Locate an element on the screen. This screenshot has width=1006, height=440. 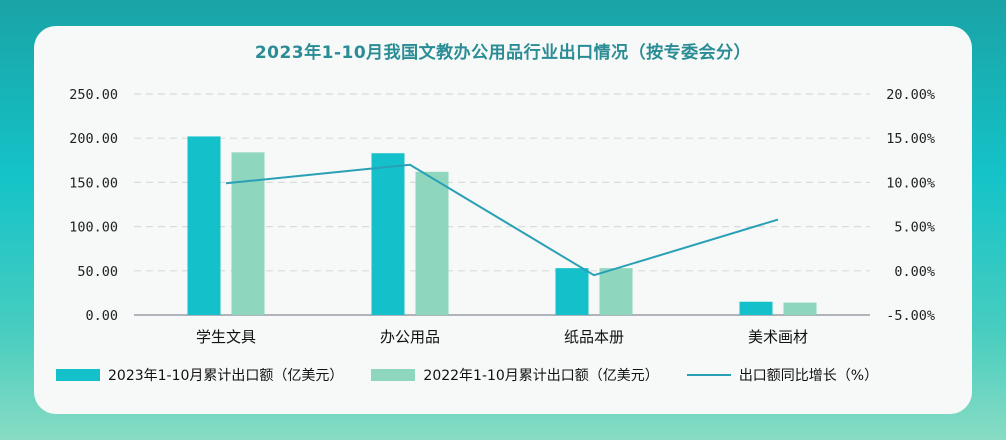
y-right-tick-label: 5.00% is located at coordinates (914, 228).